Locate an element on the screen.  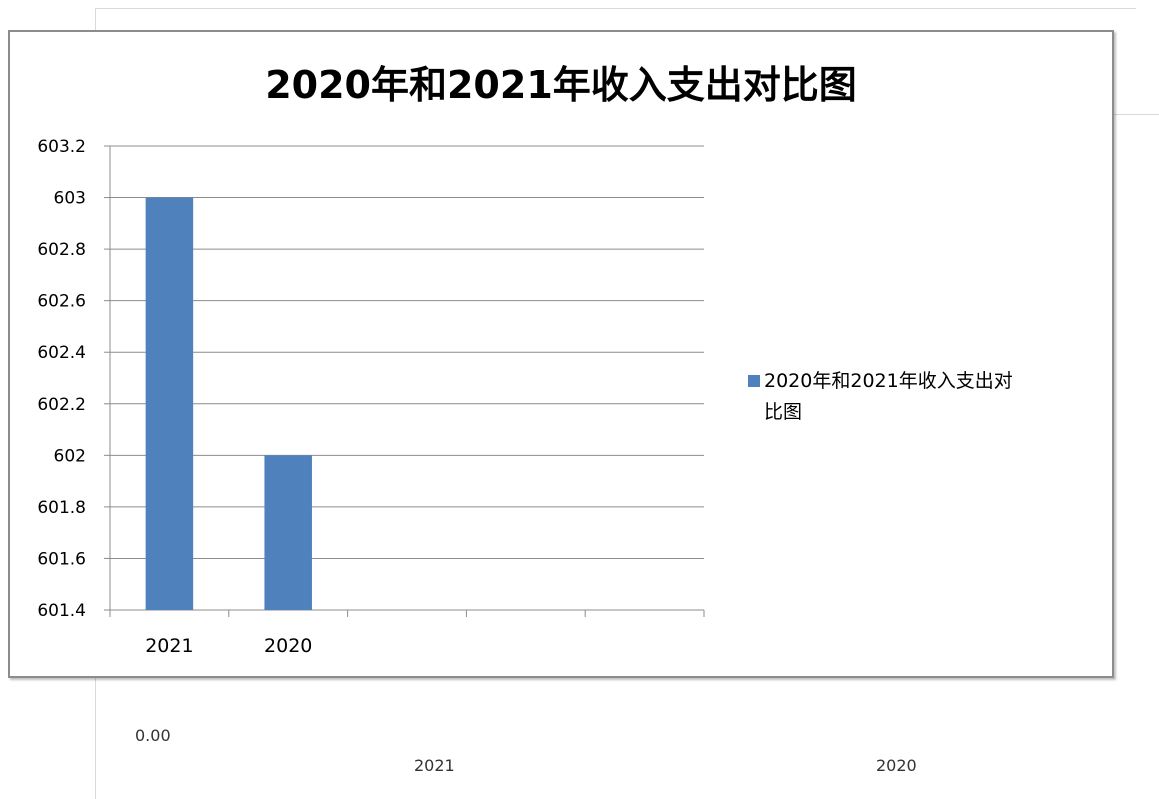
legend-swatch is located at coordinates (754, 381).